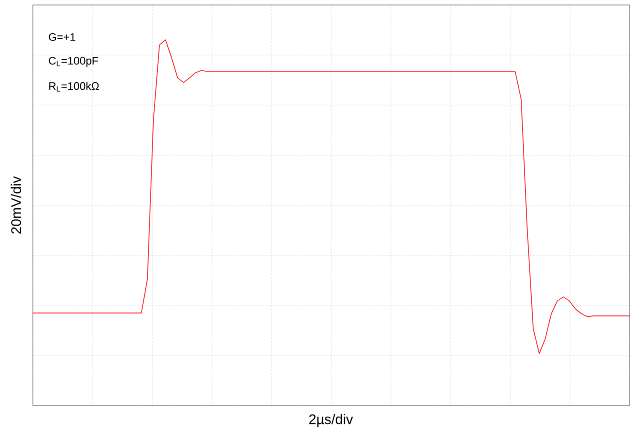 The image size is (633, 430). Describe the element at coordinates (74, 87) in the screenshot. I see `annotation: R$_{L}$=100kΩ` at that location.